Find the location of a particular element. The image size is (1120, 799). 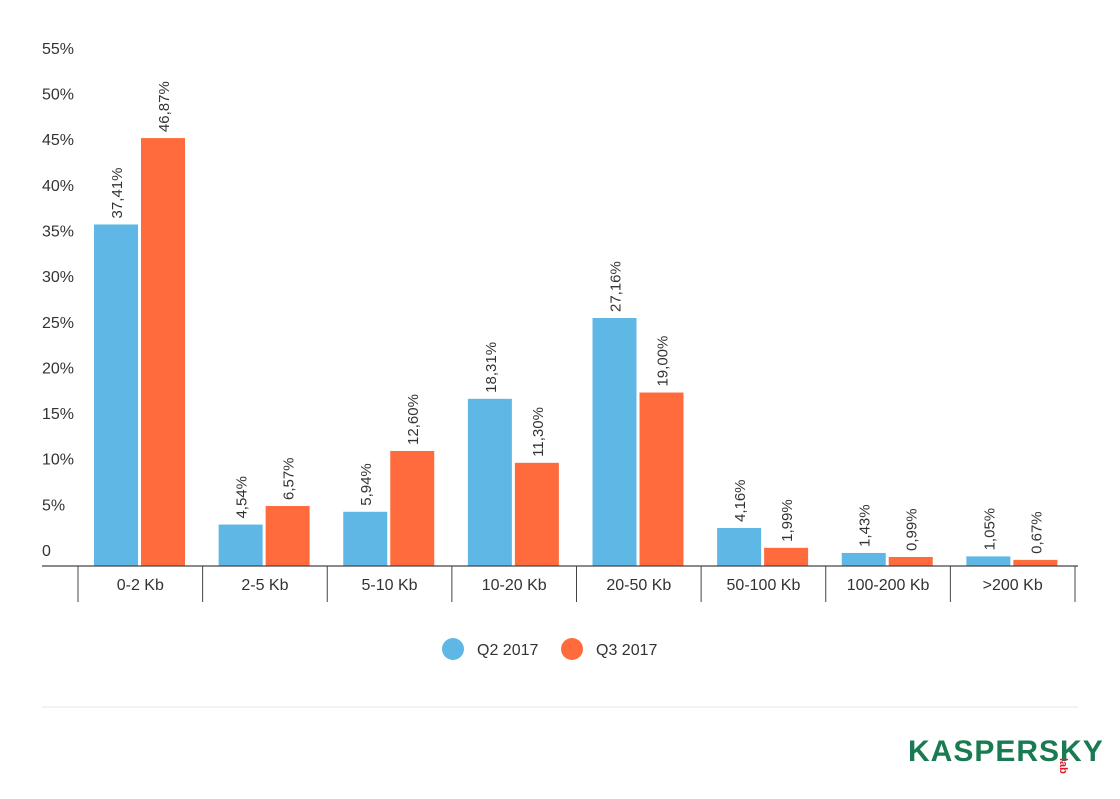

bar-value-label: 18,31% is located at coordinates (491, 367).